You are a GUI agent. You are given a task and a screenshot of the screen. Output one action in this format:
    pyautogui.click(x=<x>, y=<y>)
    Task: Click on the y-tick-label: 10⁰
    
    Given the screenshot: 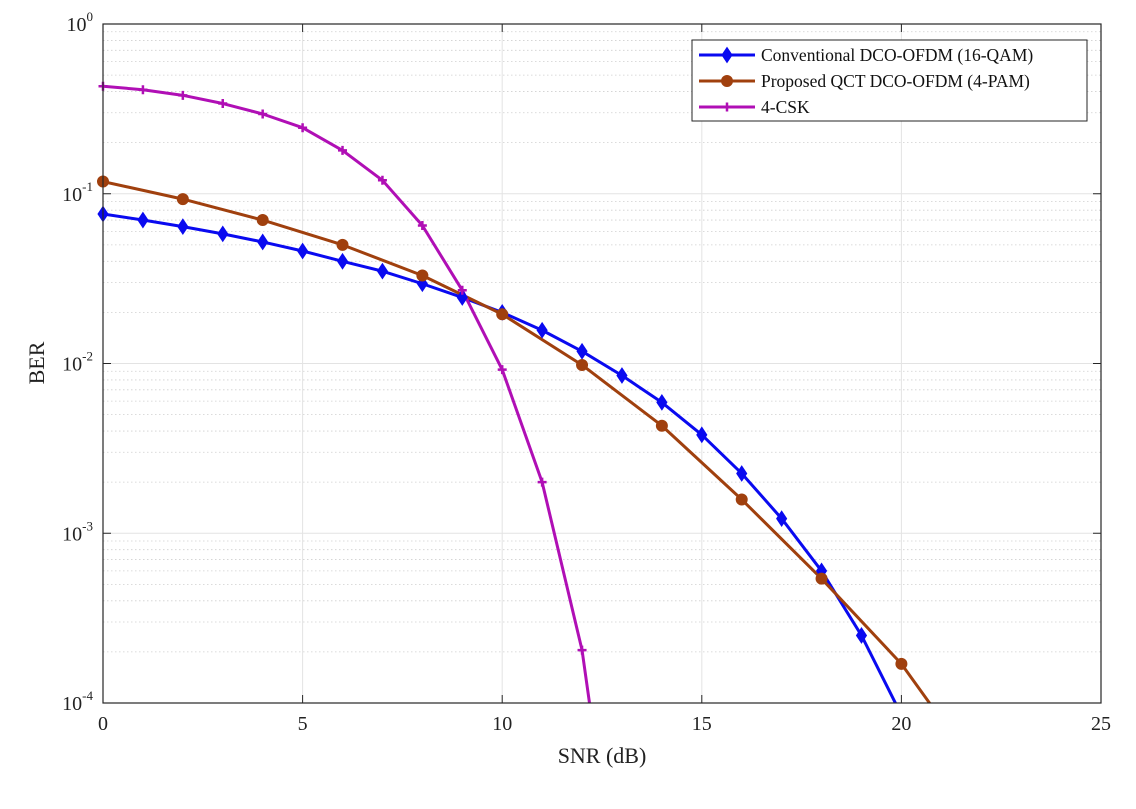 What is the action you would take?
    pyautogui.click(x=80, y=22)
    